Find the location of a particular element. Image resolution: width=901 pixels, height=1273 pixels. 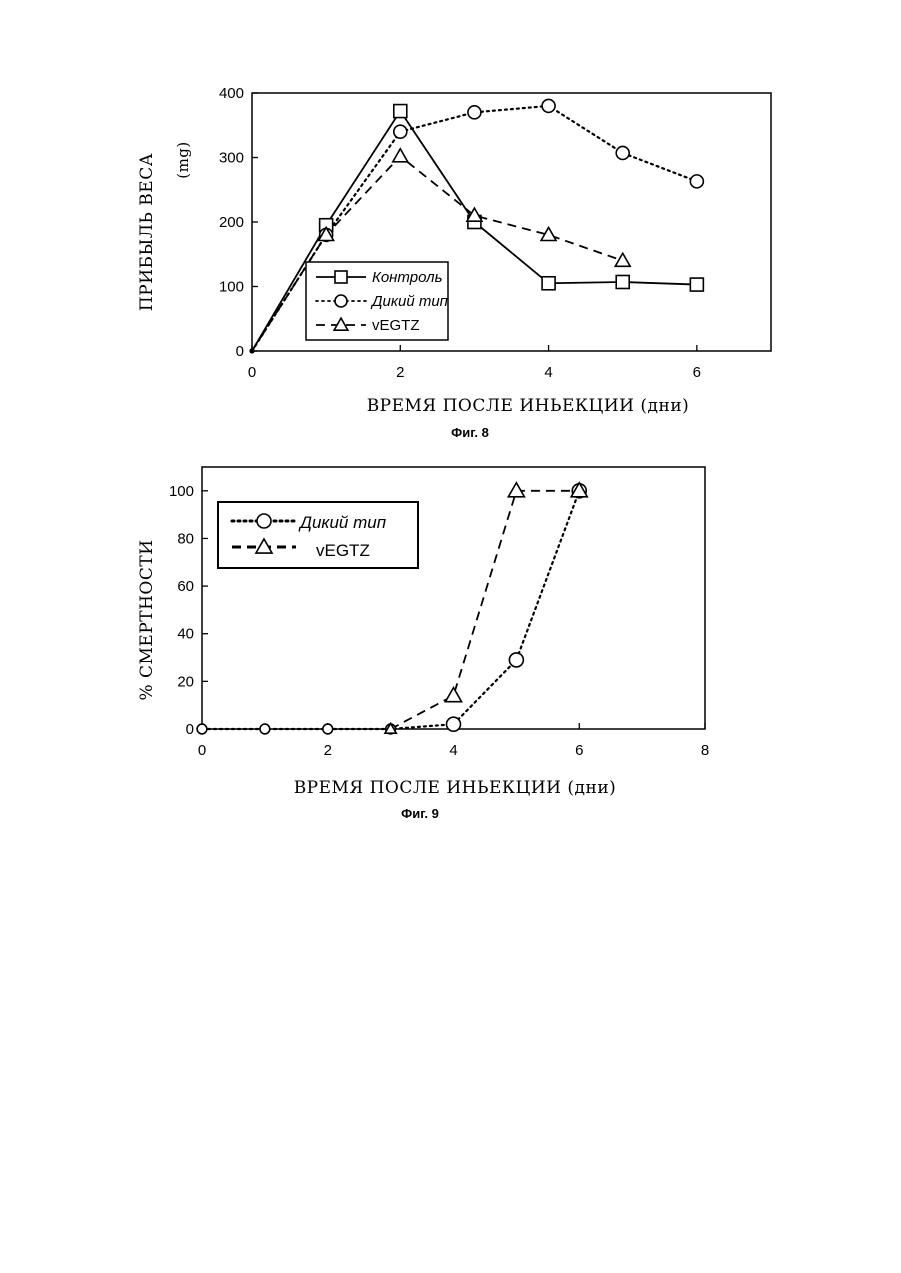

chart2-xtick-label: 8 is located at coordinates (705, 750).